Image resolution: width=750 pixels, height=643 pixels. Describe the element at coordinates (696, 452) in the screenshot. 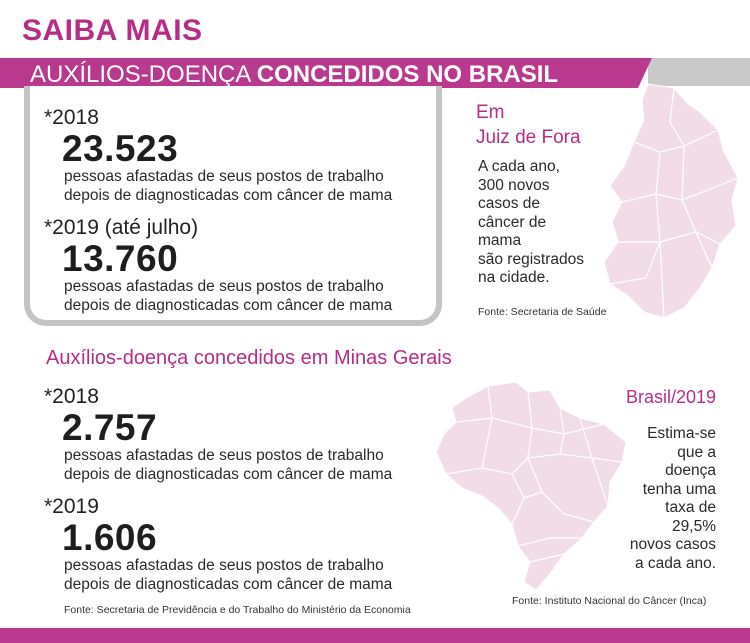

I see `br-text-line: que a` at that location.